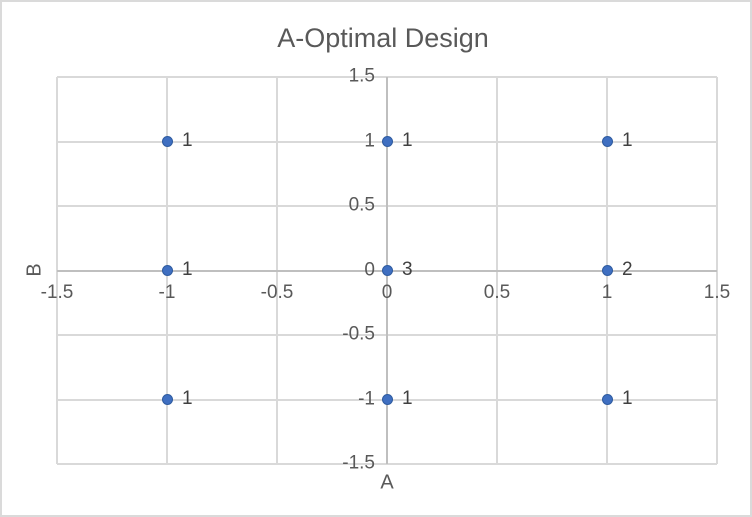 This screenshot has width=752, height=517. Describe the element at coordinates (407, 269) in the screenshot. I see `data-point-label: 3` at that location.